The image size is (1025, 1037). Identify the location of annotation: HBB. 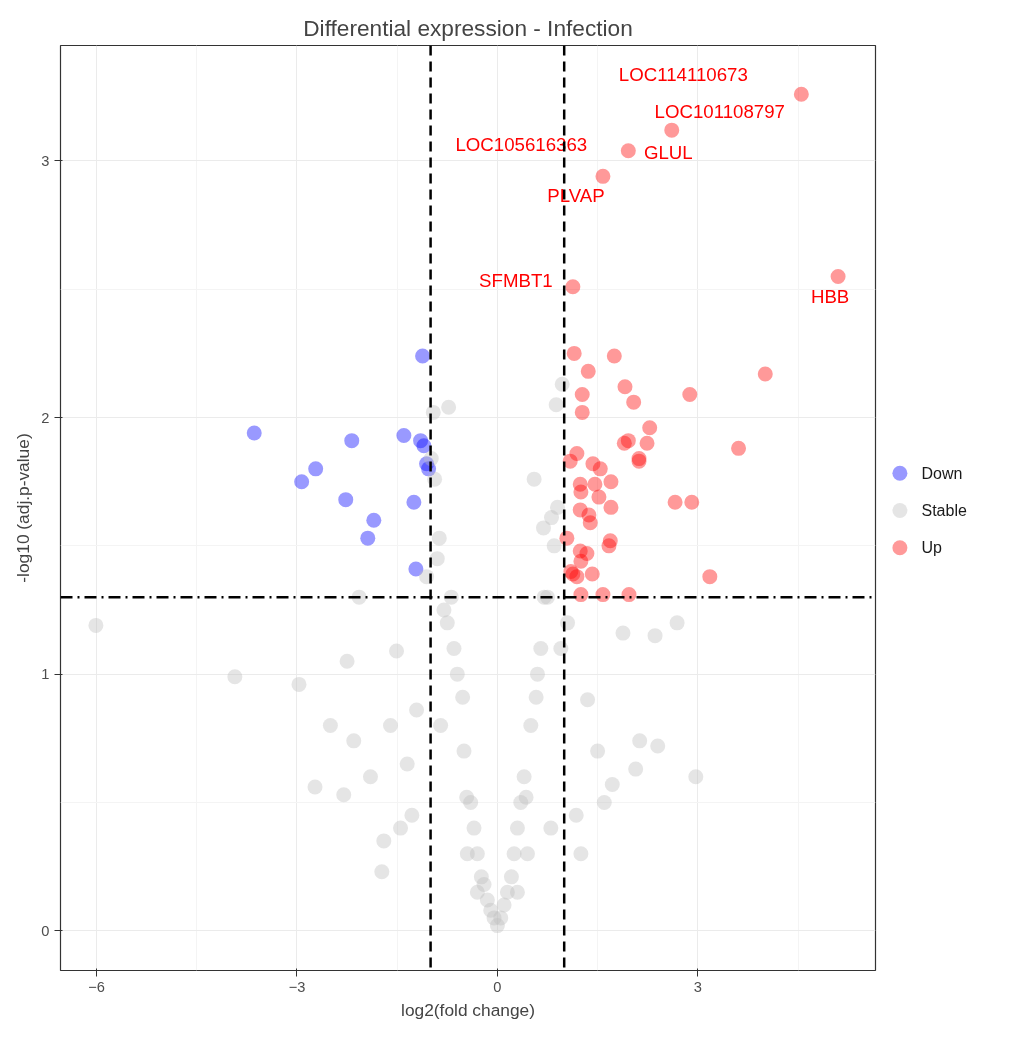
(830, 296).